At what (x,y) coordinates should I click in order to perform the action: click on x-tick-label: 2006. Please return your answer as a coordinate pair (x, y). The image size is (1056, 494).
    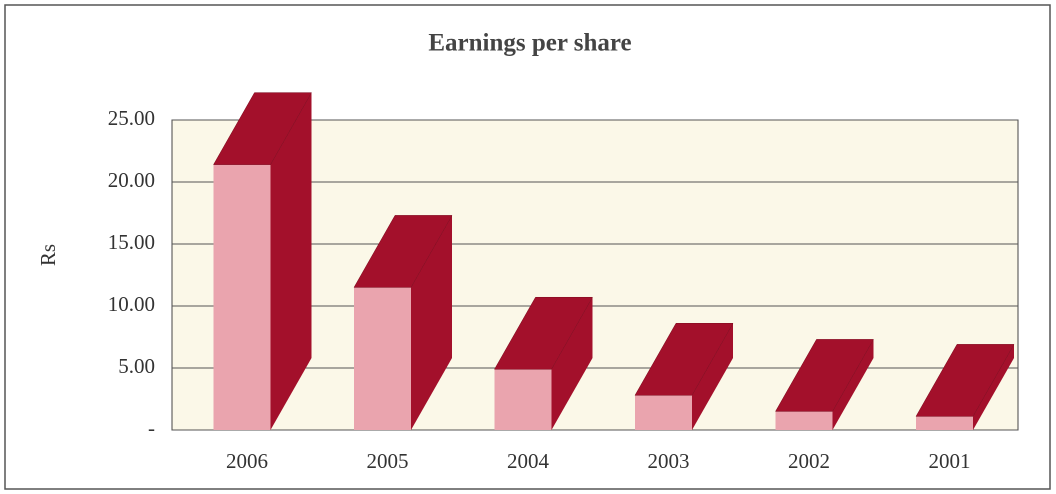
    Looking at the image, I should click on (247, 461).